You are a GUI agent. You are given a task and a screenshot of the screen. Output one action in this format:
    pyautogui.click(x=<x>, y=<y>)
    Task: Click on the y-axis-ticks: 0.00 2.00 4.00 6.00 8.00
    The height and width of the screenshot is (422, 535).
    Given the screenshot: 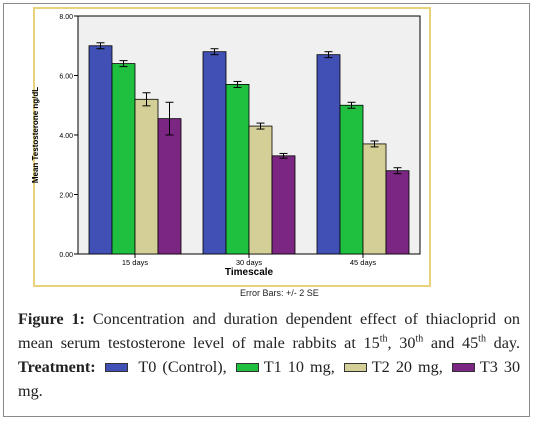 What is the action you would take?
    pyautogui.click(x=68, y=136)
    